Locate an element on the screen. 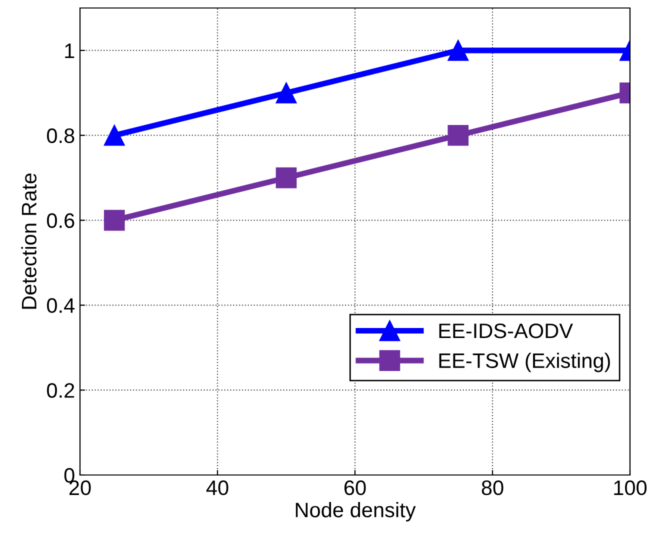 Image resolution: width=649 pixels, height=540 pixels. y-axis-title: Detection Rate is located at coordinates (29, 241).